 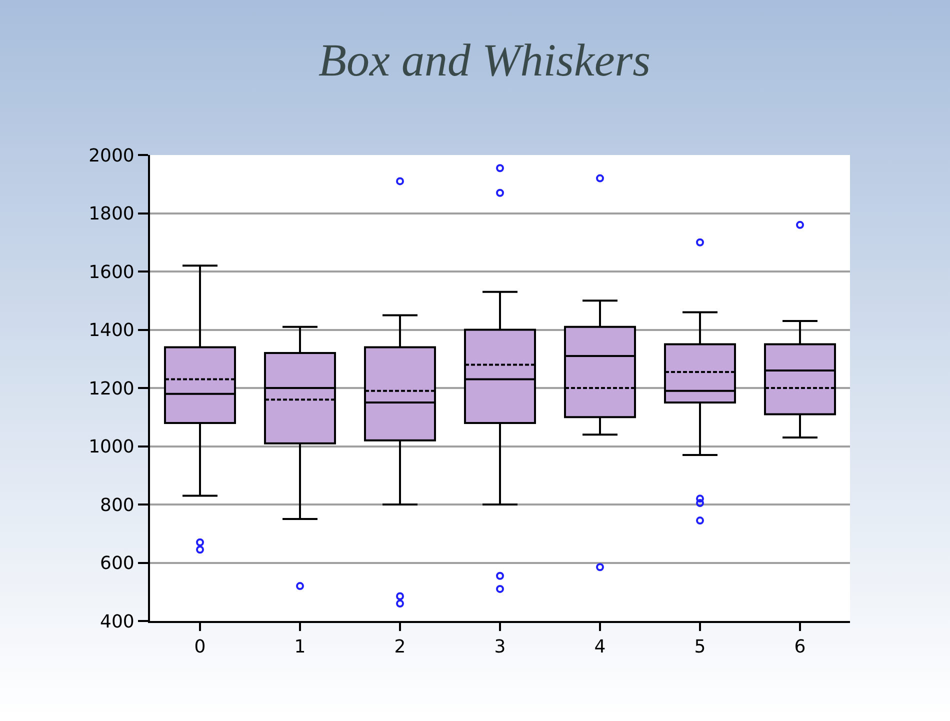 I want to click on y-tick-label: 600, so click(x=117, y=563).